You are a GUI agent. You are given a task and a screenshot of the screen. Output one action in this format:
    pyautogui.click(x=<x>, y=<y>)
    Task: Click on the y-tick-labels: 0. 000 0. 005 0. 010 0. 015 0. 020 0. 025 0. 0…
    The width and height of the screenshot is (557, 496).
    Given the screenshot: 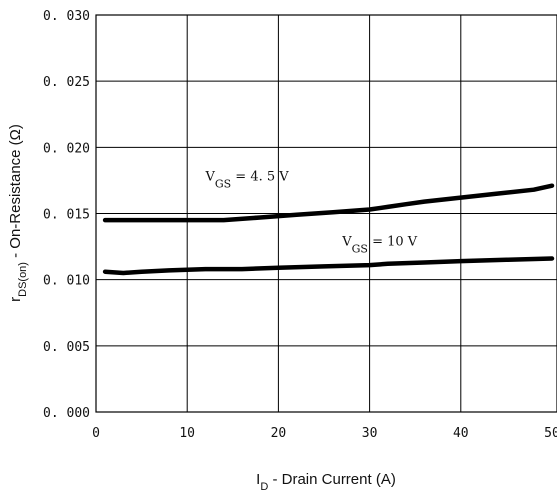 What is the action you would take?
    pyautogui.click(x=66, y=215)
    